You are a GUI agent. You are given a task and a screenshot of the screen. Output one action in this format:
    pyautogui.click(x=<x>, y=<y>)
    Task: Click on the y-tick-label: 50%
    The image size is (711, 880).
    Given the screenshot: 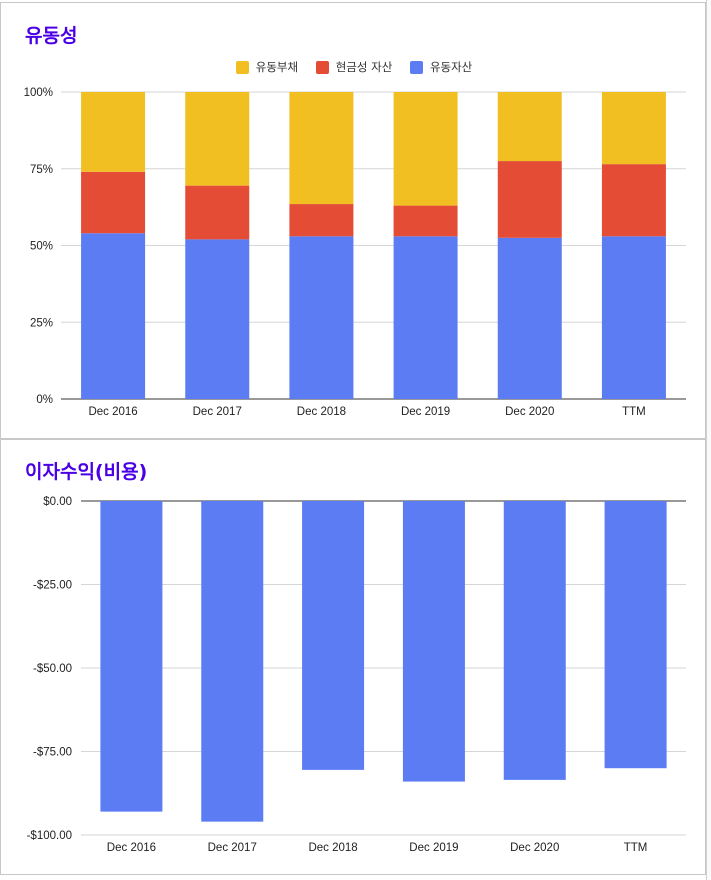 What is the action you would take?
    pyautogui.click(x=41, y=247)
    